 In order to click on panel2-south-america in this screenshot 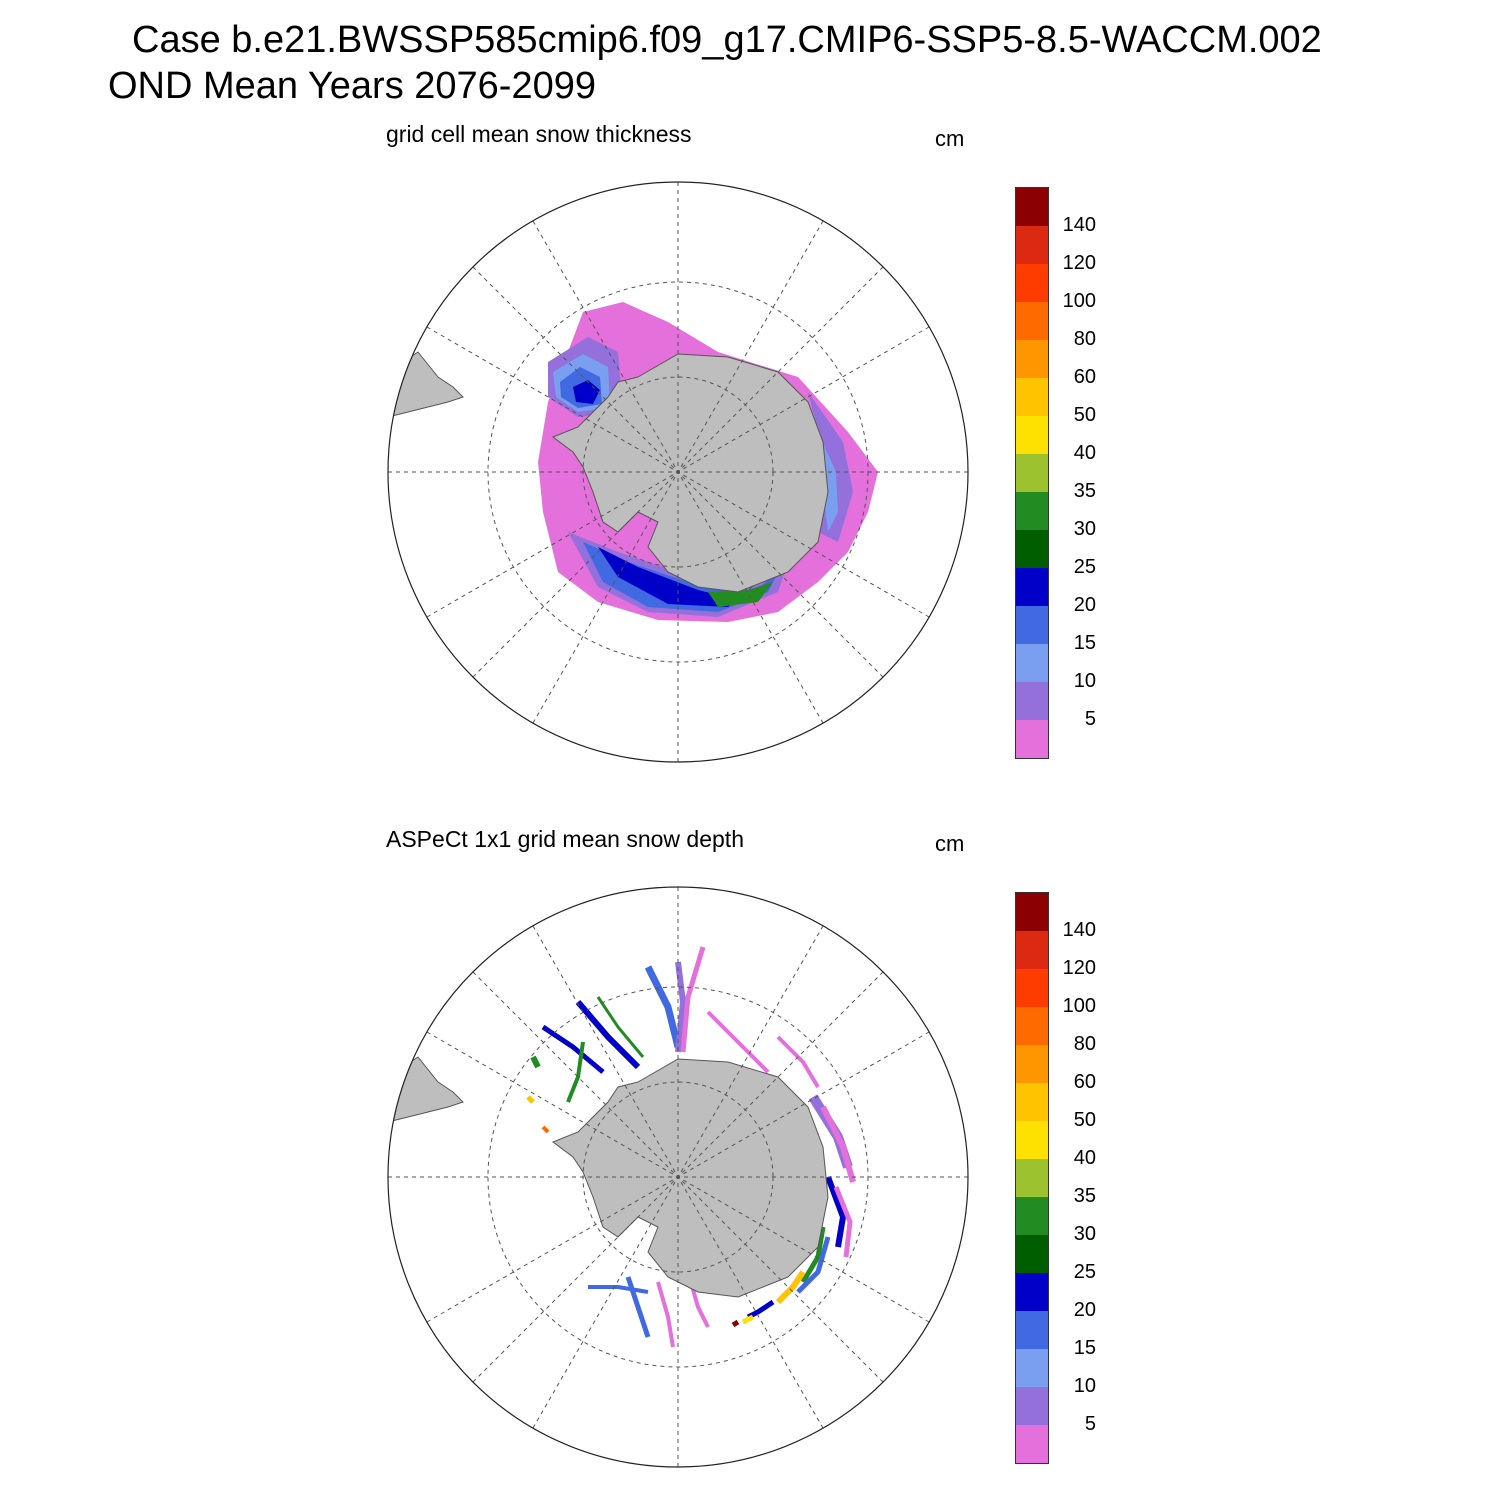, I will do `click(426, 1089)`.